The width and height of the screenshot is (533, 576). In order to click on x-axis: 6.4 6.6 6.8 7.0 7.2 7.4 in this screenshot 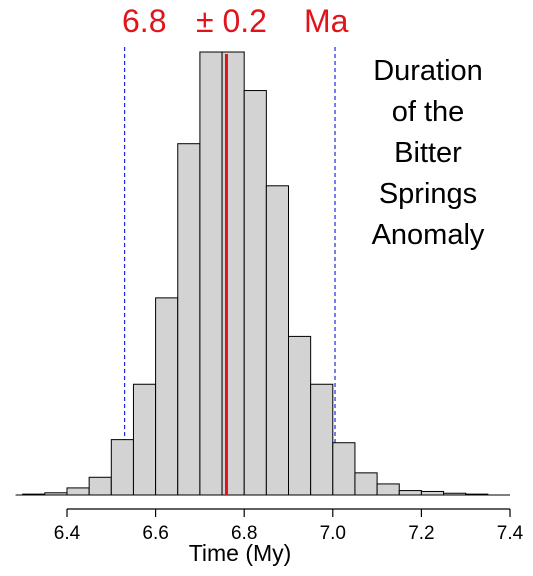, I will do `click(289, 526)`.